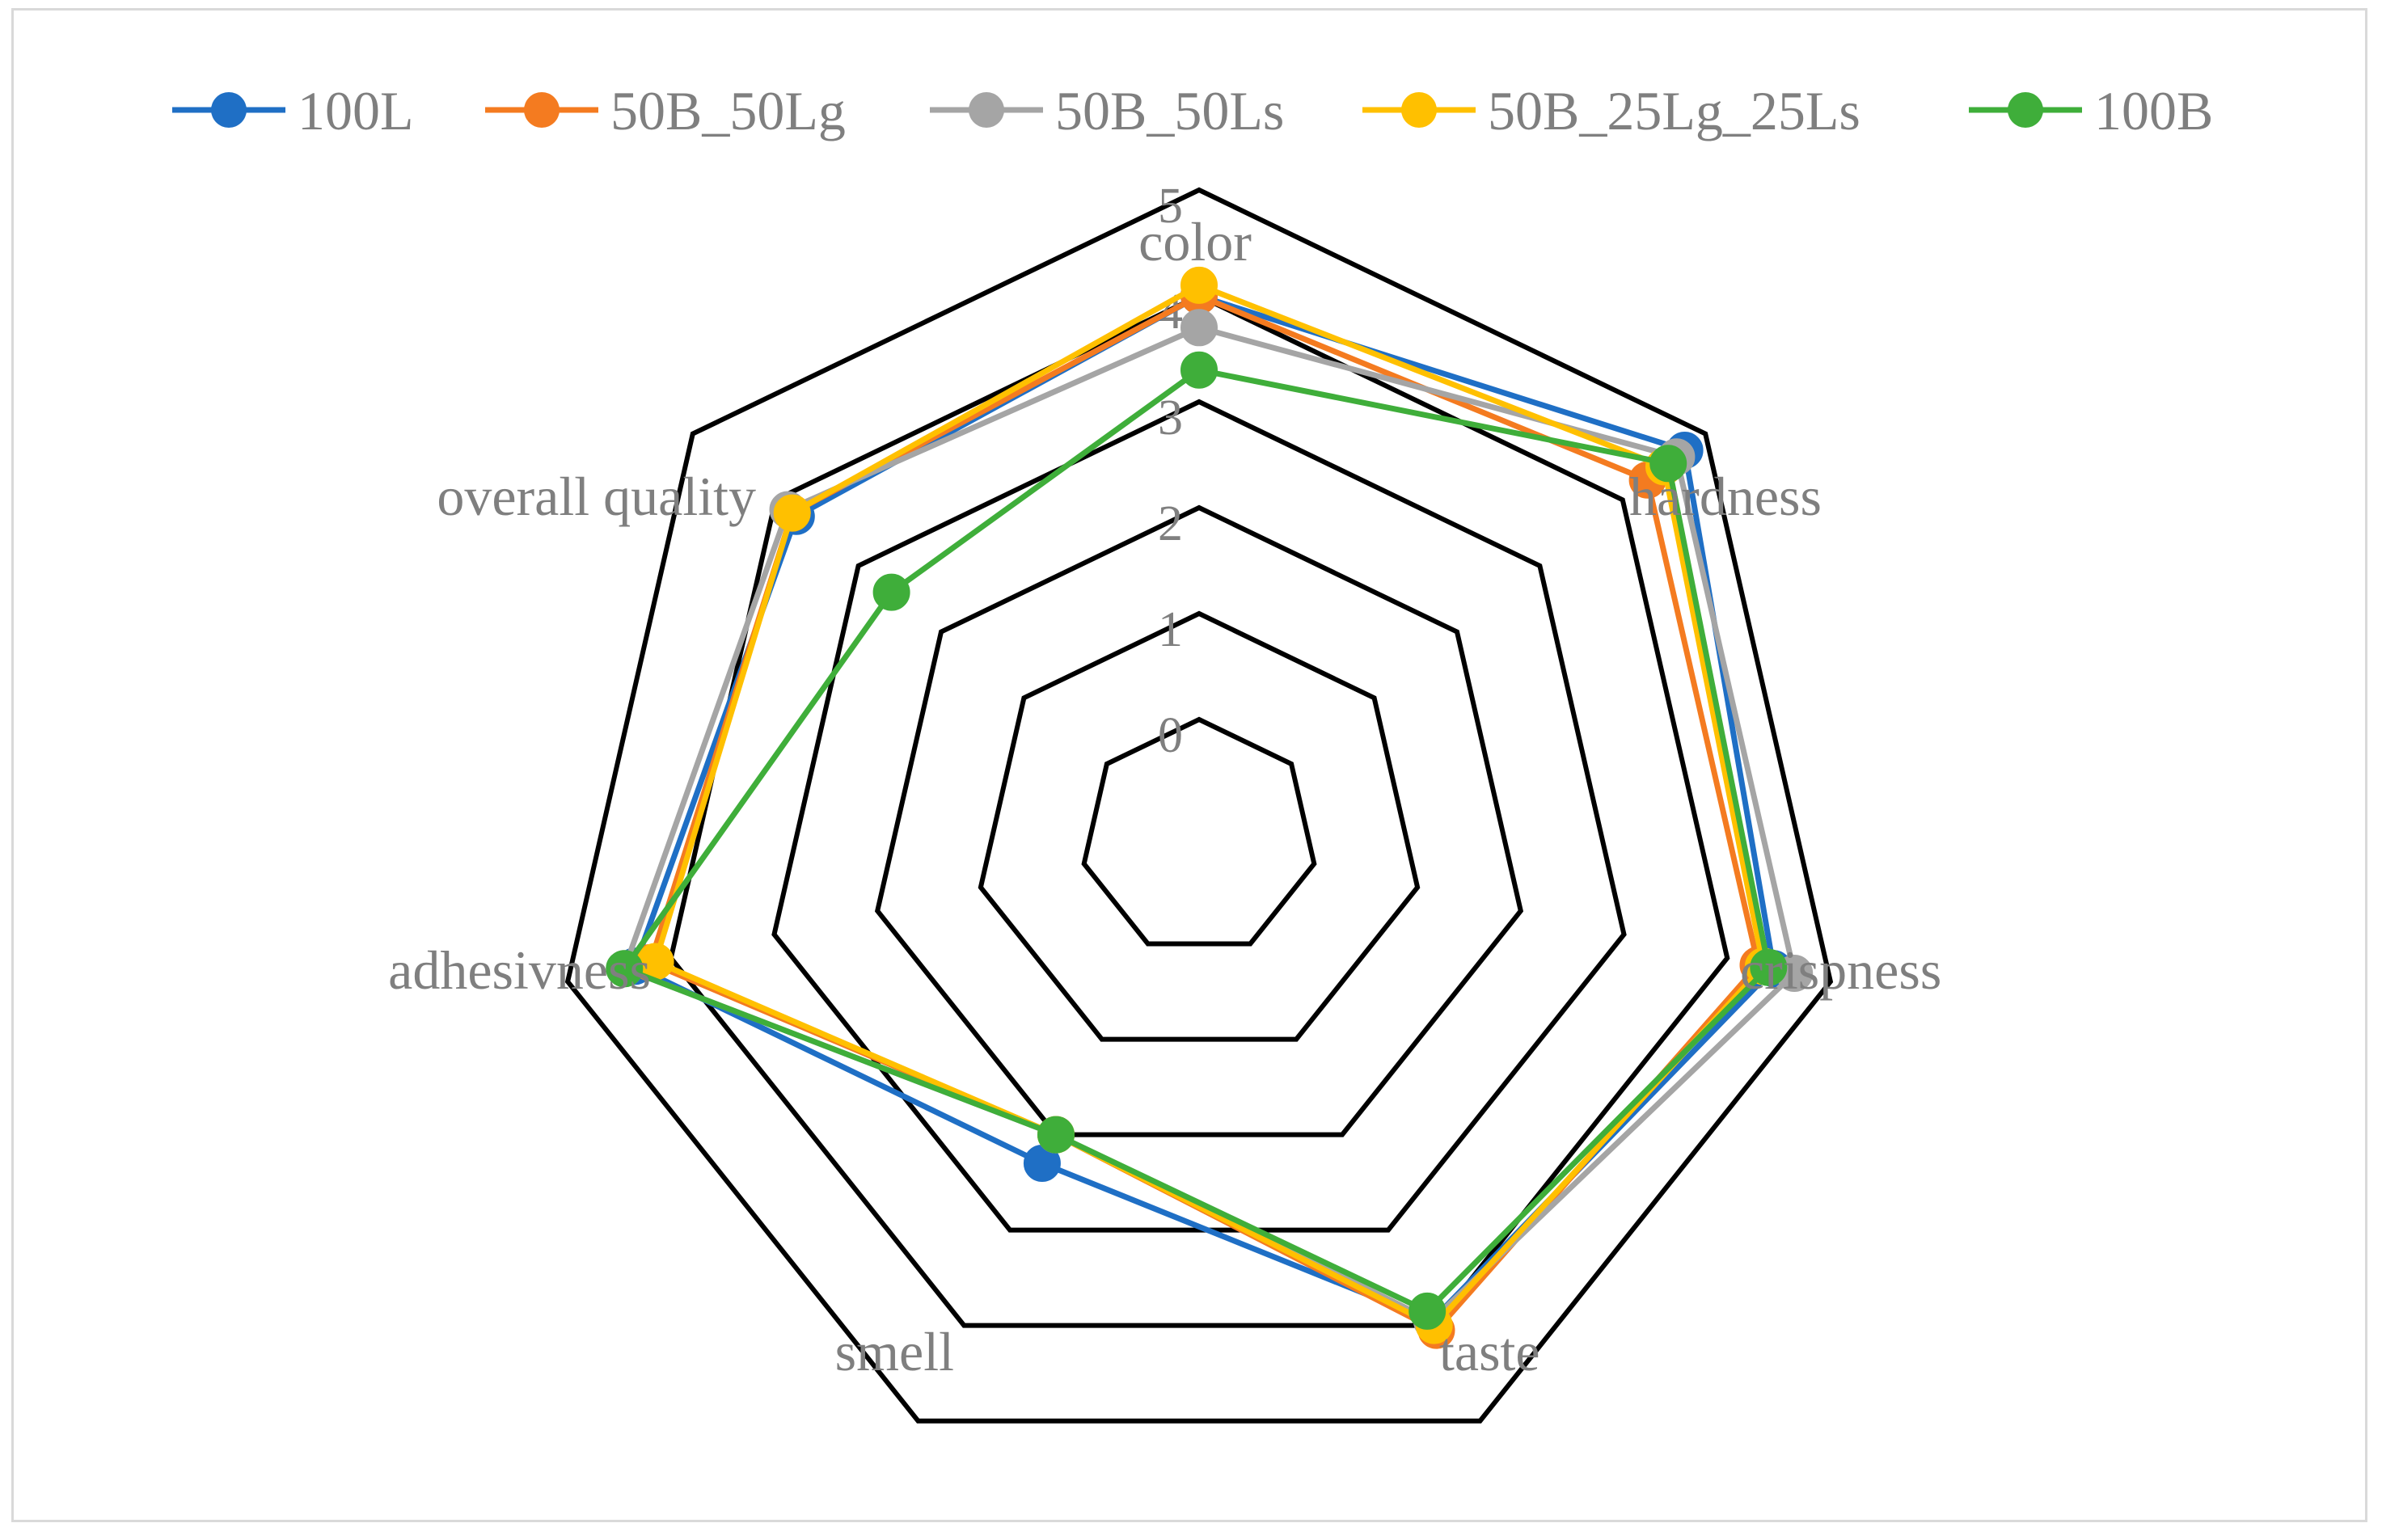 Image resolution: width=2382 pixels, height=1540 pixels. What do you see at coordinates (1725, 497) in the screenshot?
I see `axis-label-hardness: hardness` at bounding box center [1725, 497].